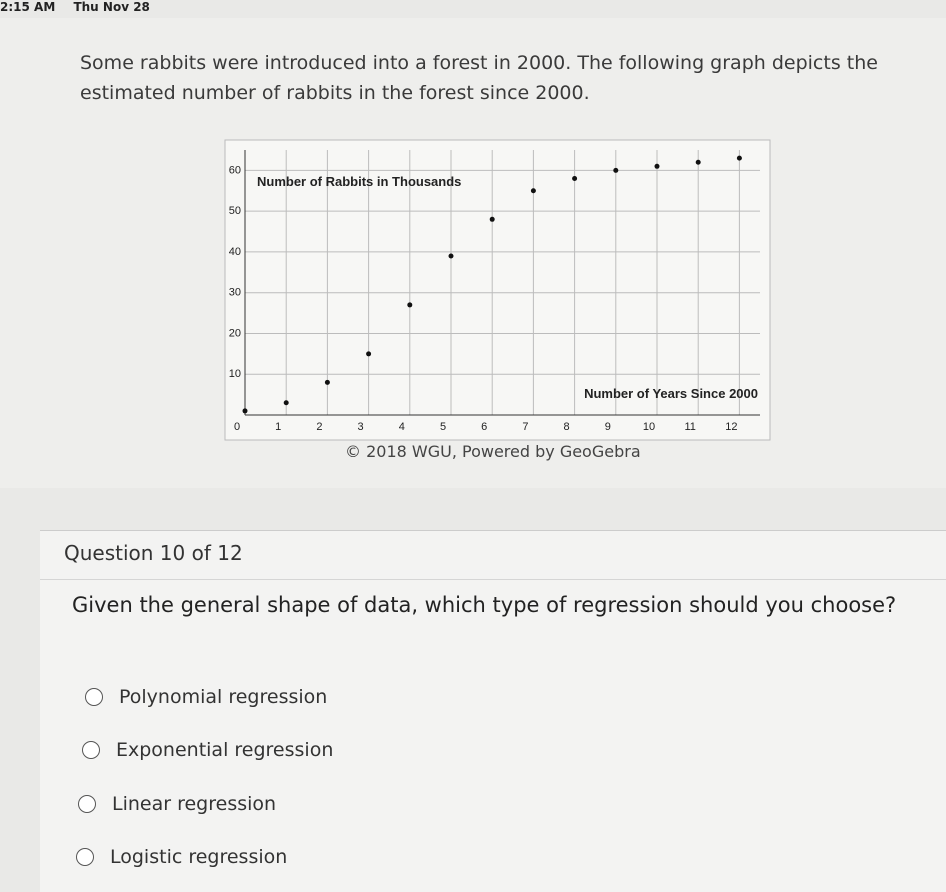  Describe the element at coordinates (153, 553) in the screenshot. I see `question-header: Question 10 of 12` at that location.